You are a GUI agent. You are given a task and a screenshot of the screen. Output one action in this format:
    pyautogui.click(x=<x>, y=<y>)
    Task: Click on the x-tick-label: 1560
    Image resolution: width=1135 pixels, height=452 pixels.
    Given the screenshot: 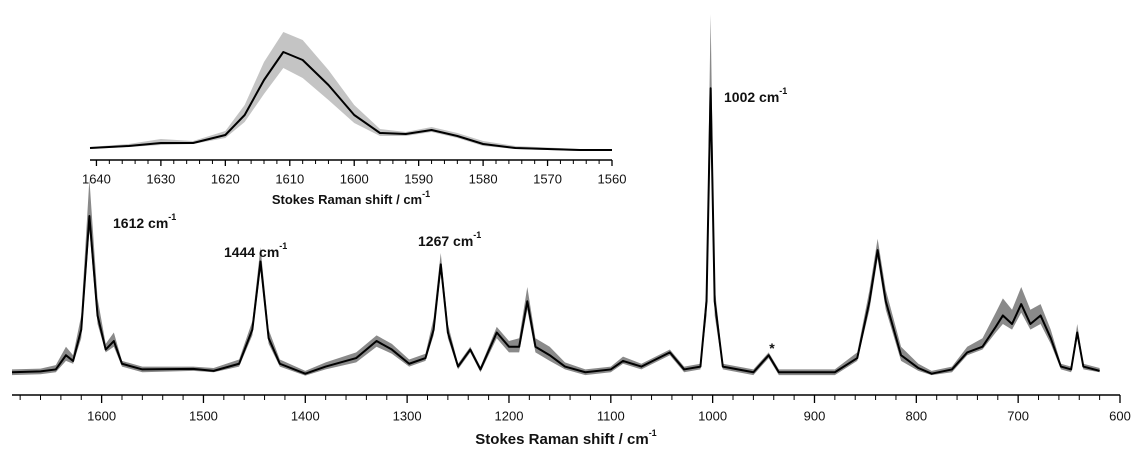 What is the action you would take?
    pyautogui.click(x=612, y=178)
    